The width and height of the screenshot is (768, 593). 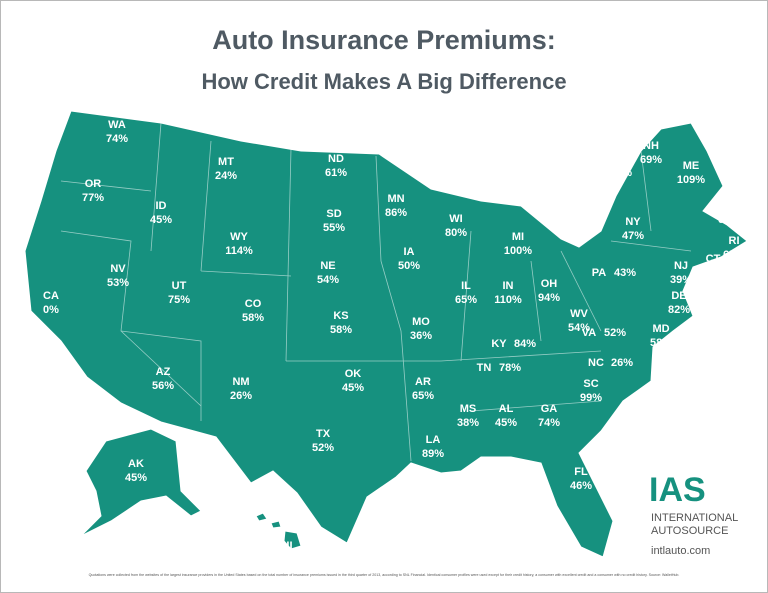 I want to click on hawaii, so click(x=278, y=531).